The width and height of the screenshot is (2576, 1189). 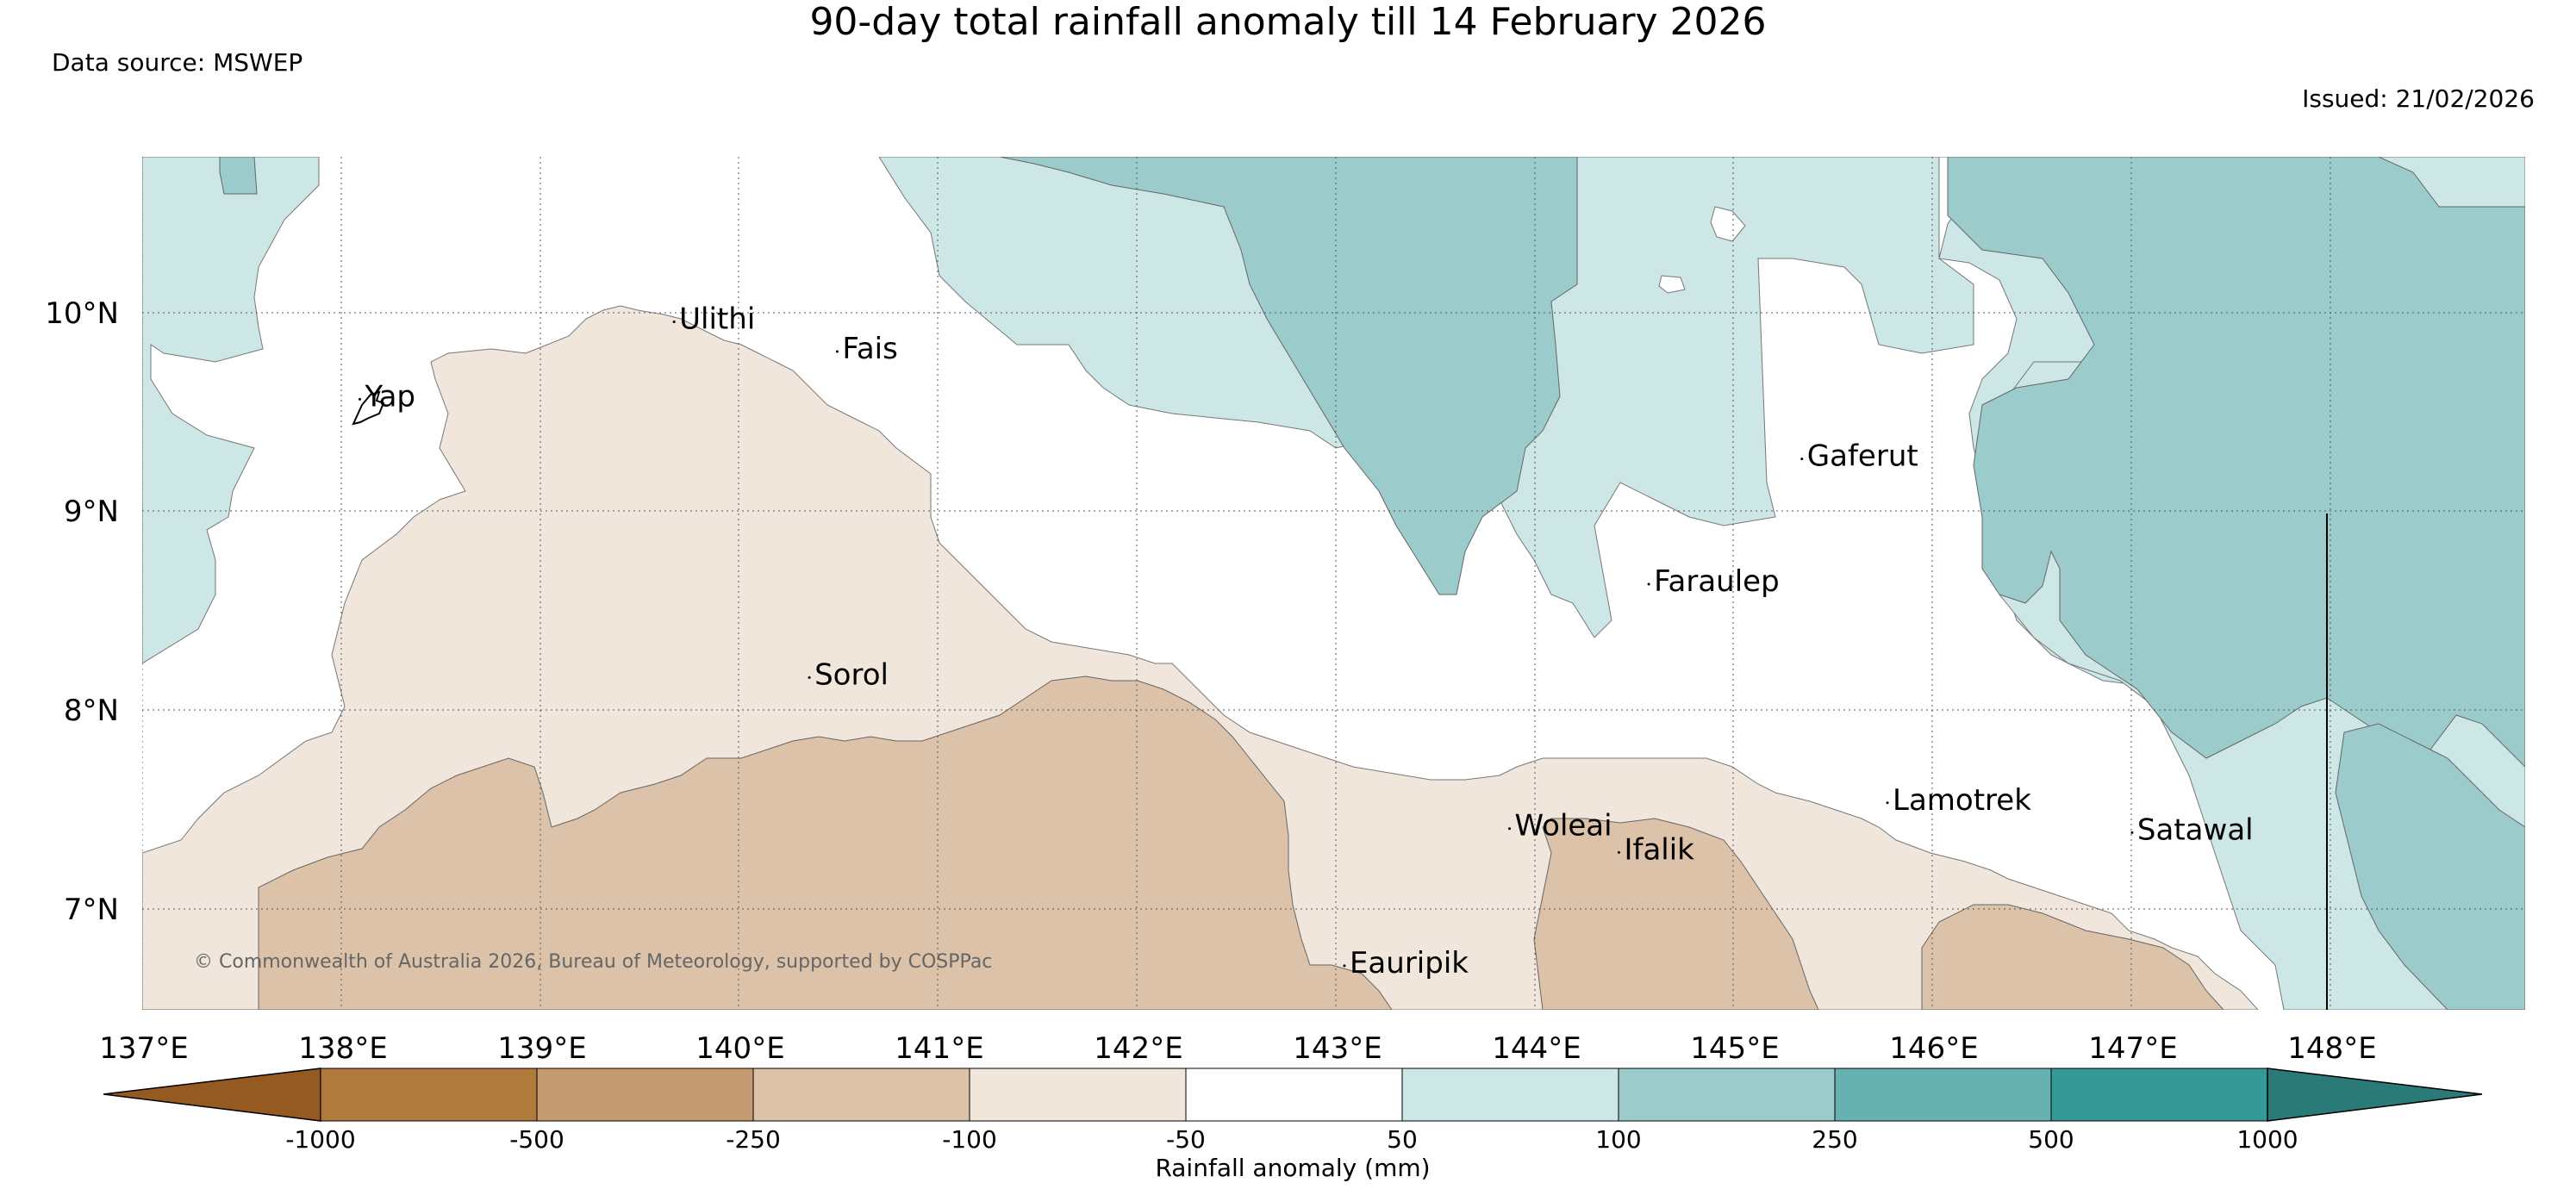 I want to click on place-label-eauripik: Eauripik, so click(x=1409, y=963).